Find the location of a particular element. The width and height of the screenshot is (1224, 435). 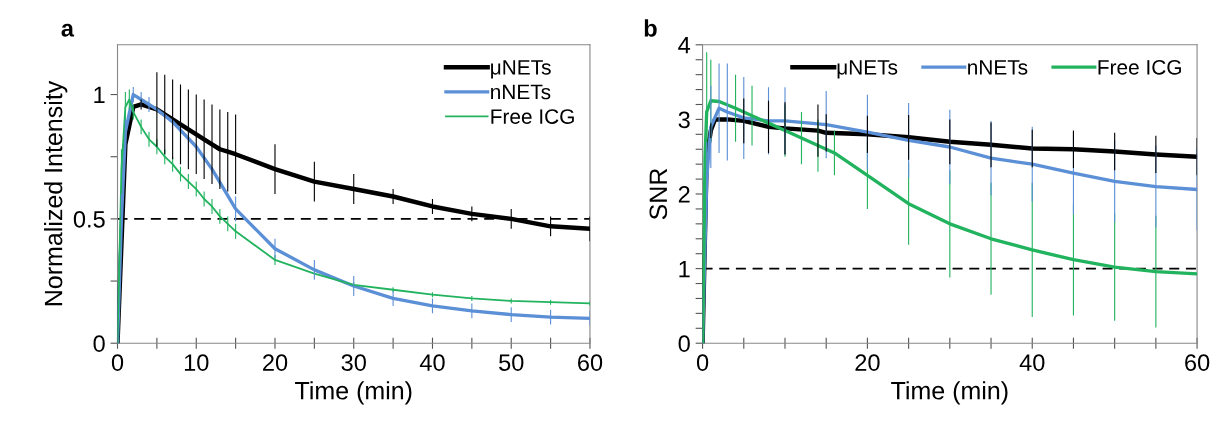

x-tick-label: 50 is located at coordinates (511, 362).